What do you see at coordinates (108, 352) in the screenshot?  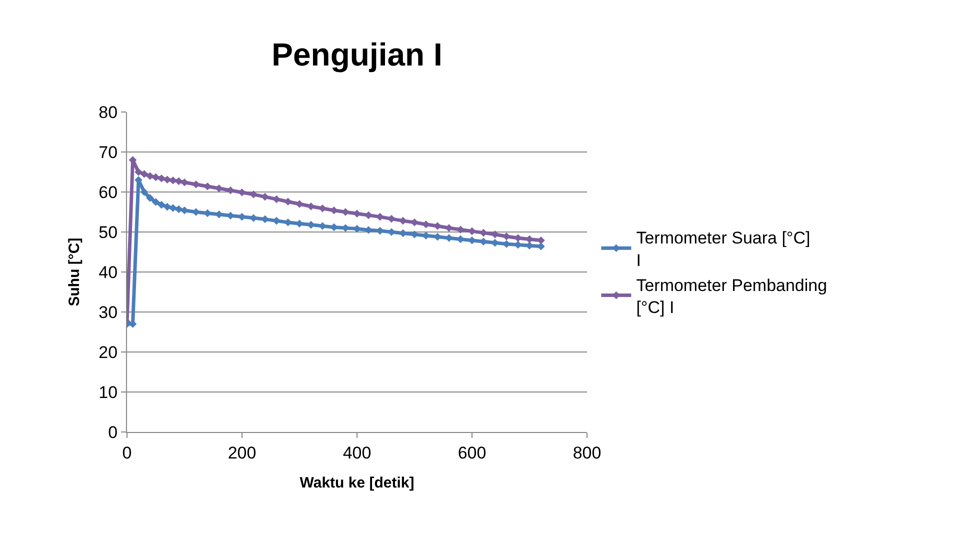 I see `y-tick-label: 20` at bounding box center [108, 352].